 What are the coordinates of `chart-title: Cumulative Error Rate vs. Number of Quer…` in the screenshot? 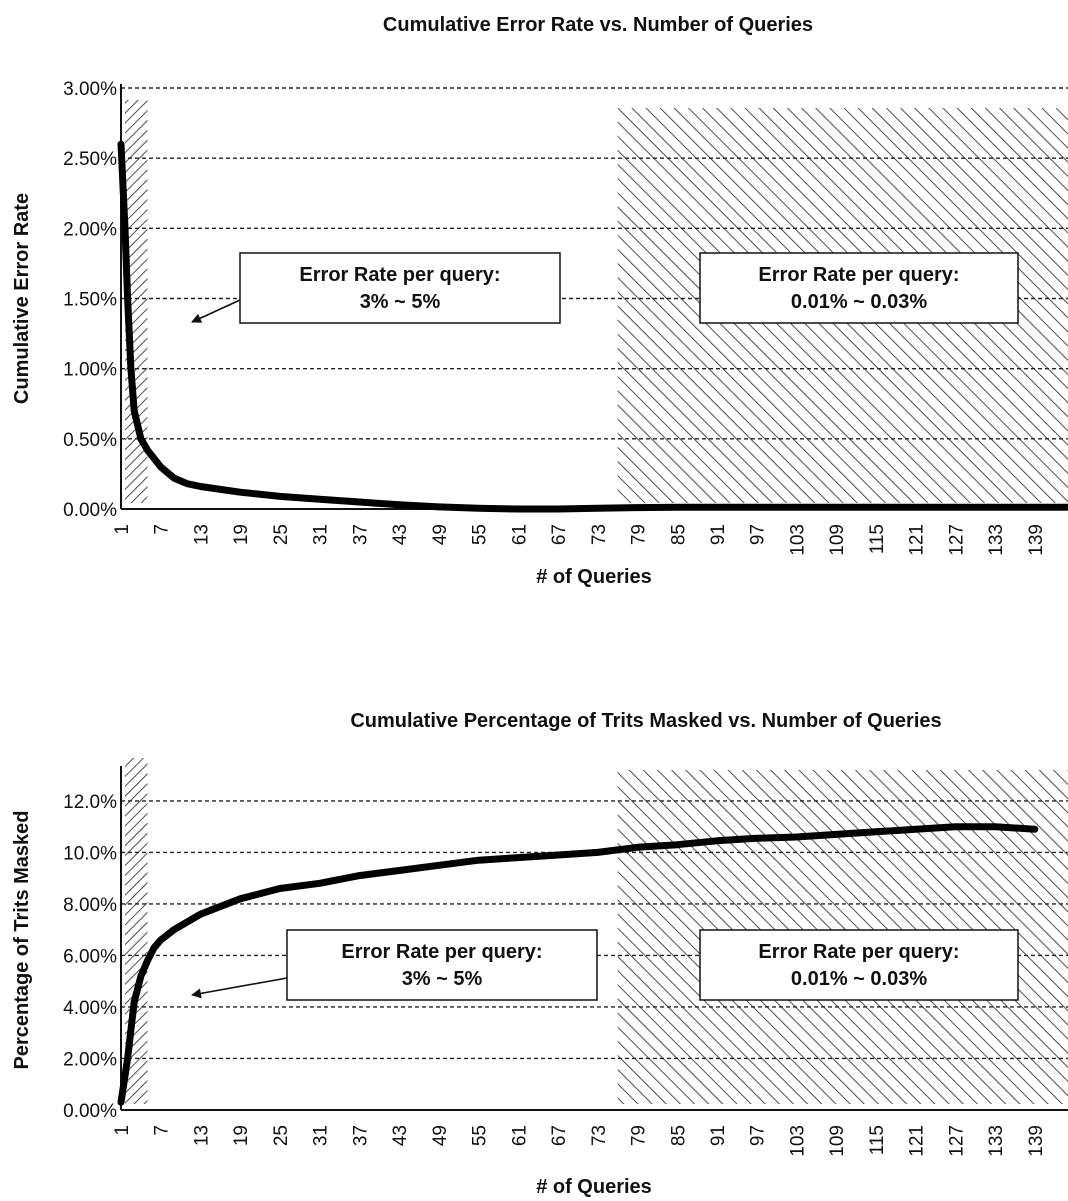 It's located at (598, 25).